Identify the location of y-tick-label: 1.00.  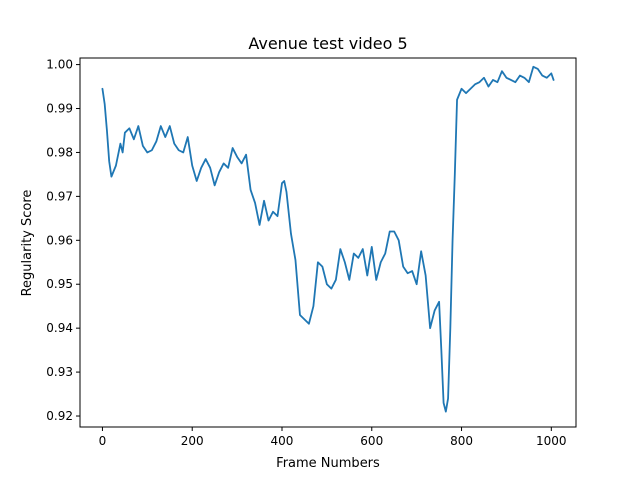
(59, 65).